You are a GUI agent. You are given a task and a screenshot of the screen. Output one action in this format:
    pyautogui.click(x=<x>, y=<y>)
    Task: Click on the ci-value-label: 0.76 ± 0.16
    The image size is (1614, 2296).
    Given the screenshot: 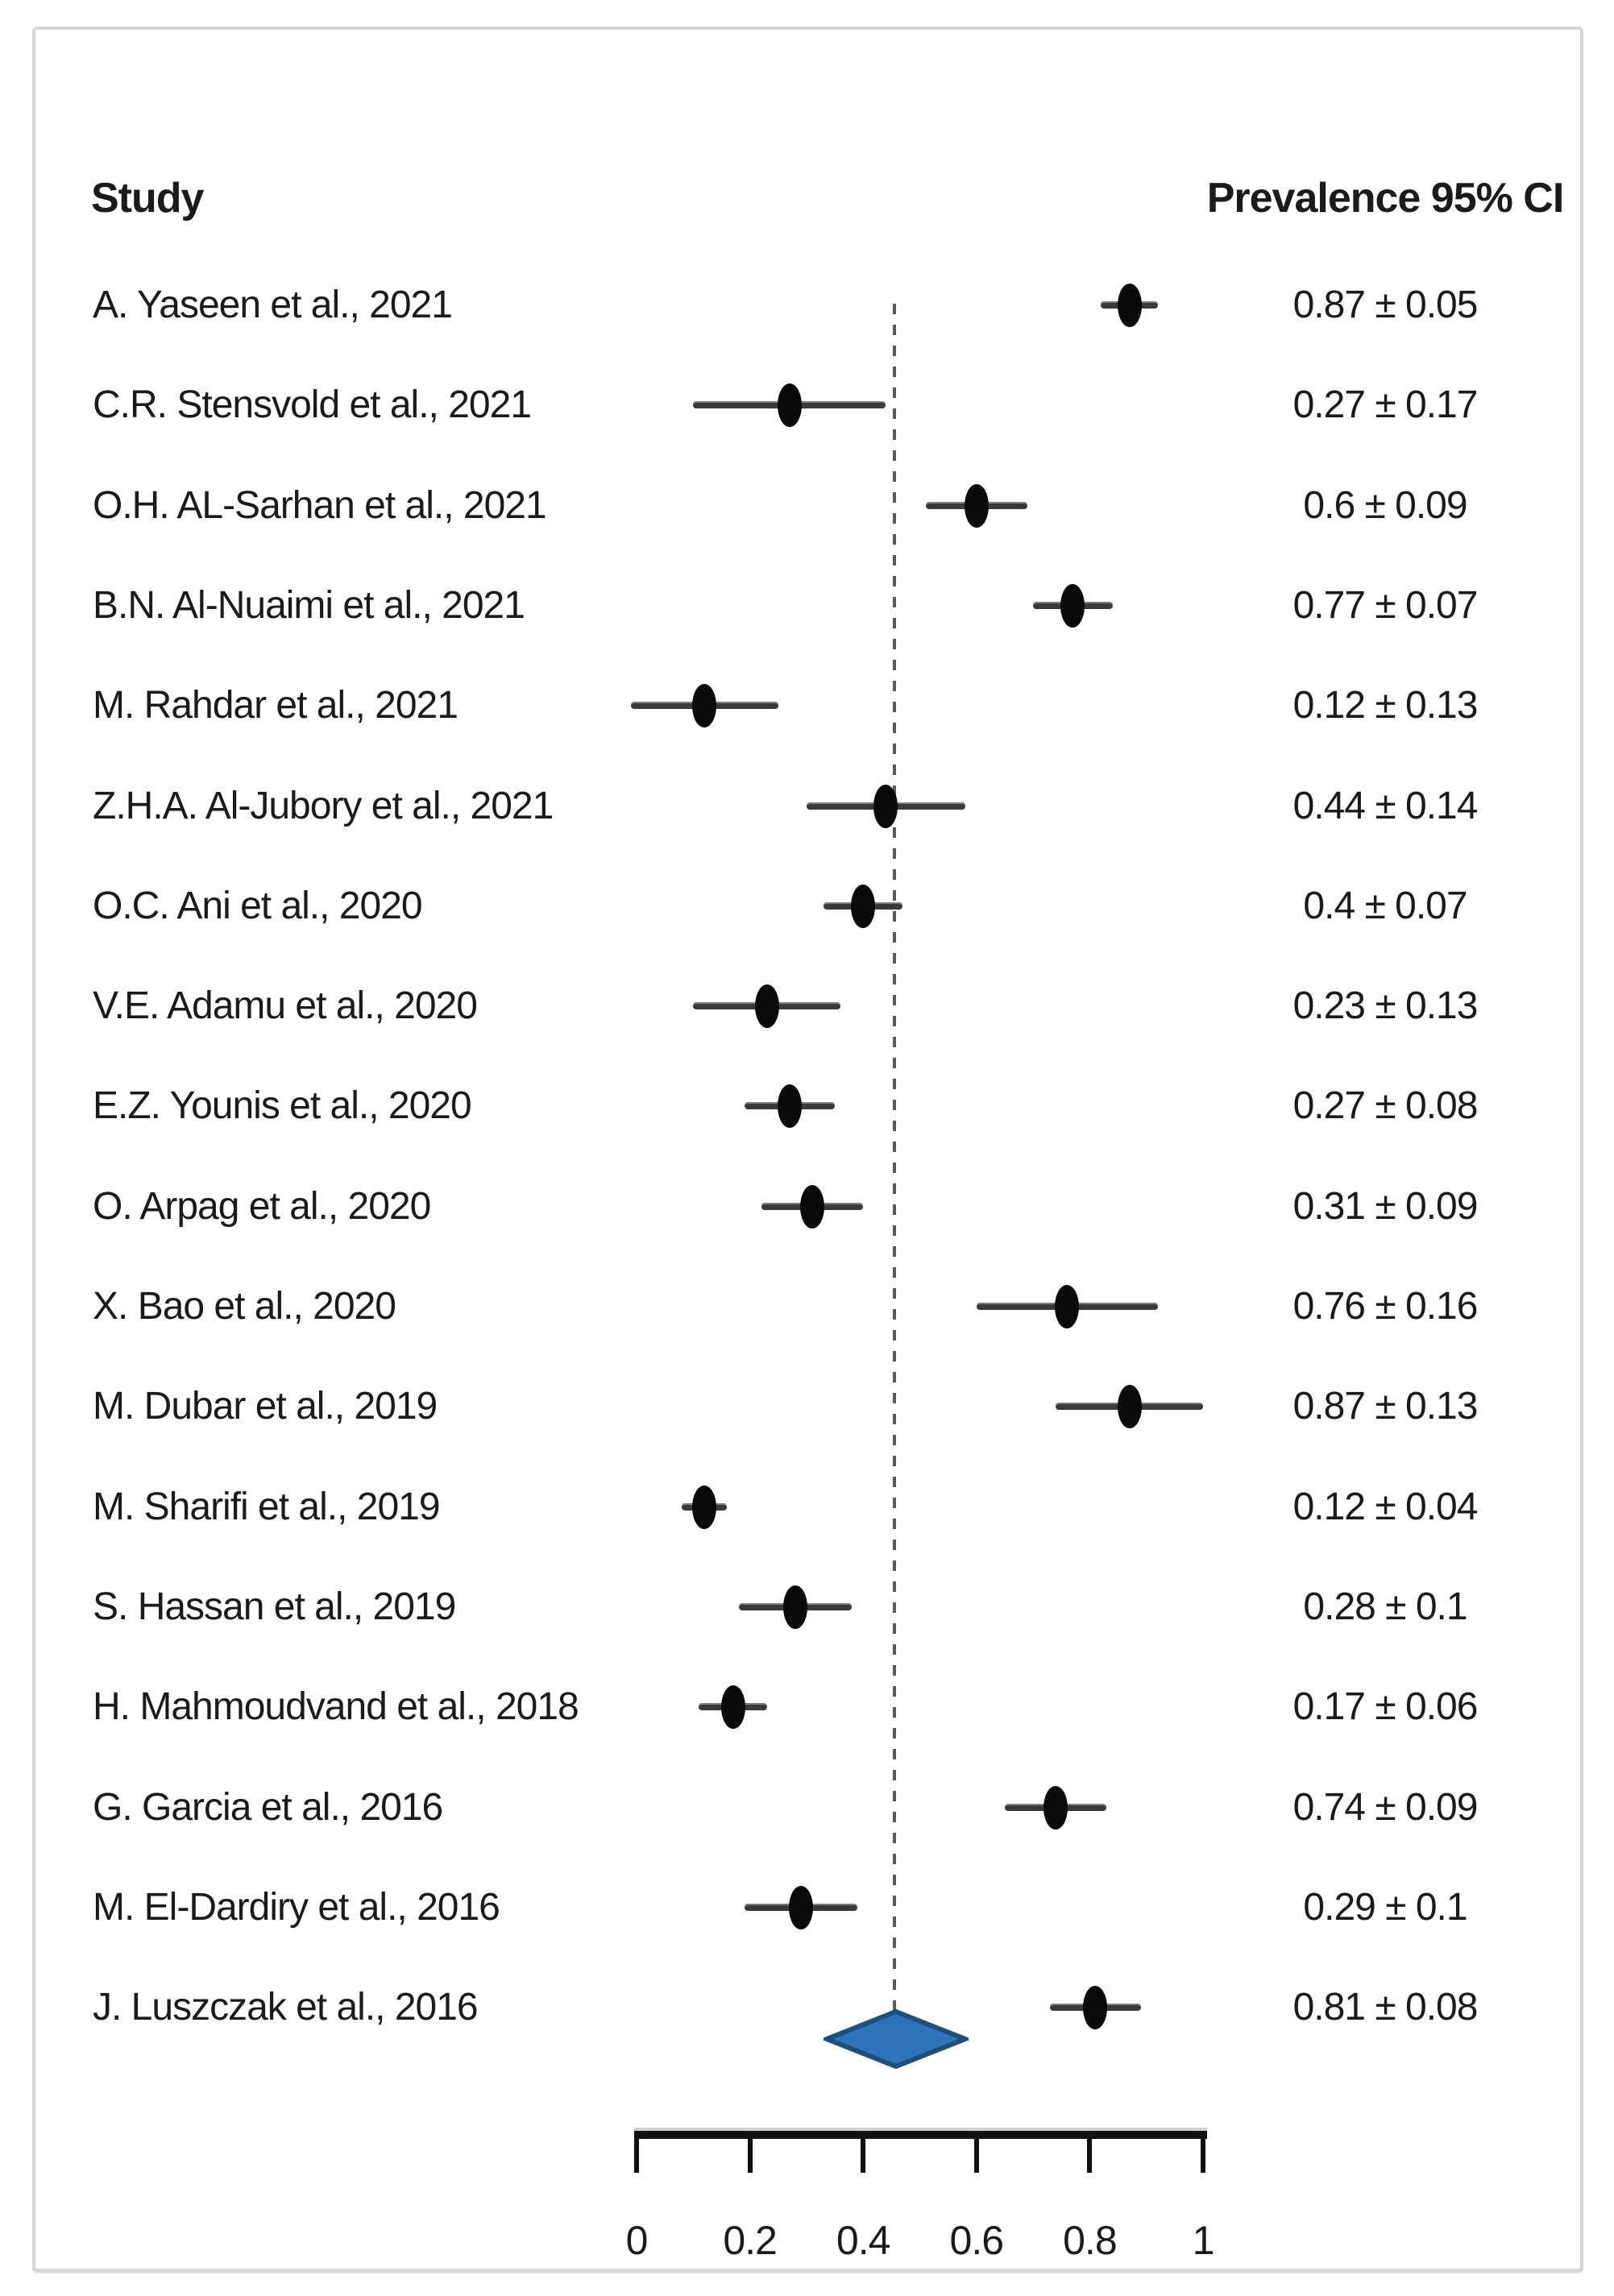 What is the action you would take?
    pyautogui.click(x=1386, y=1306)
    